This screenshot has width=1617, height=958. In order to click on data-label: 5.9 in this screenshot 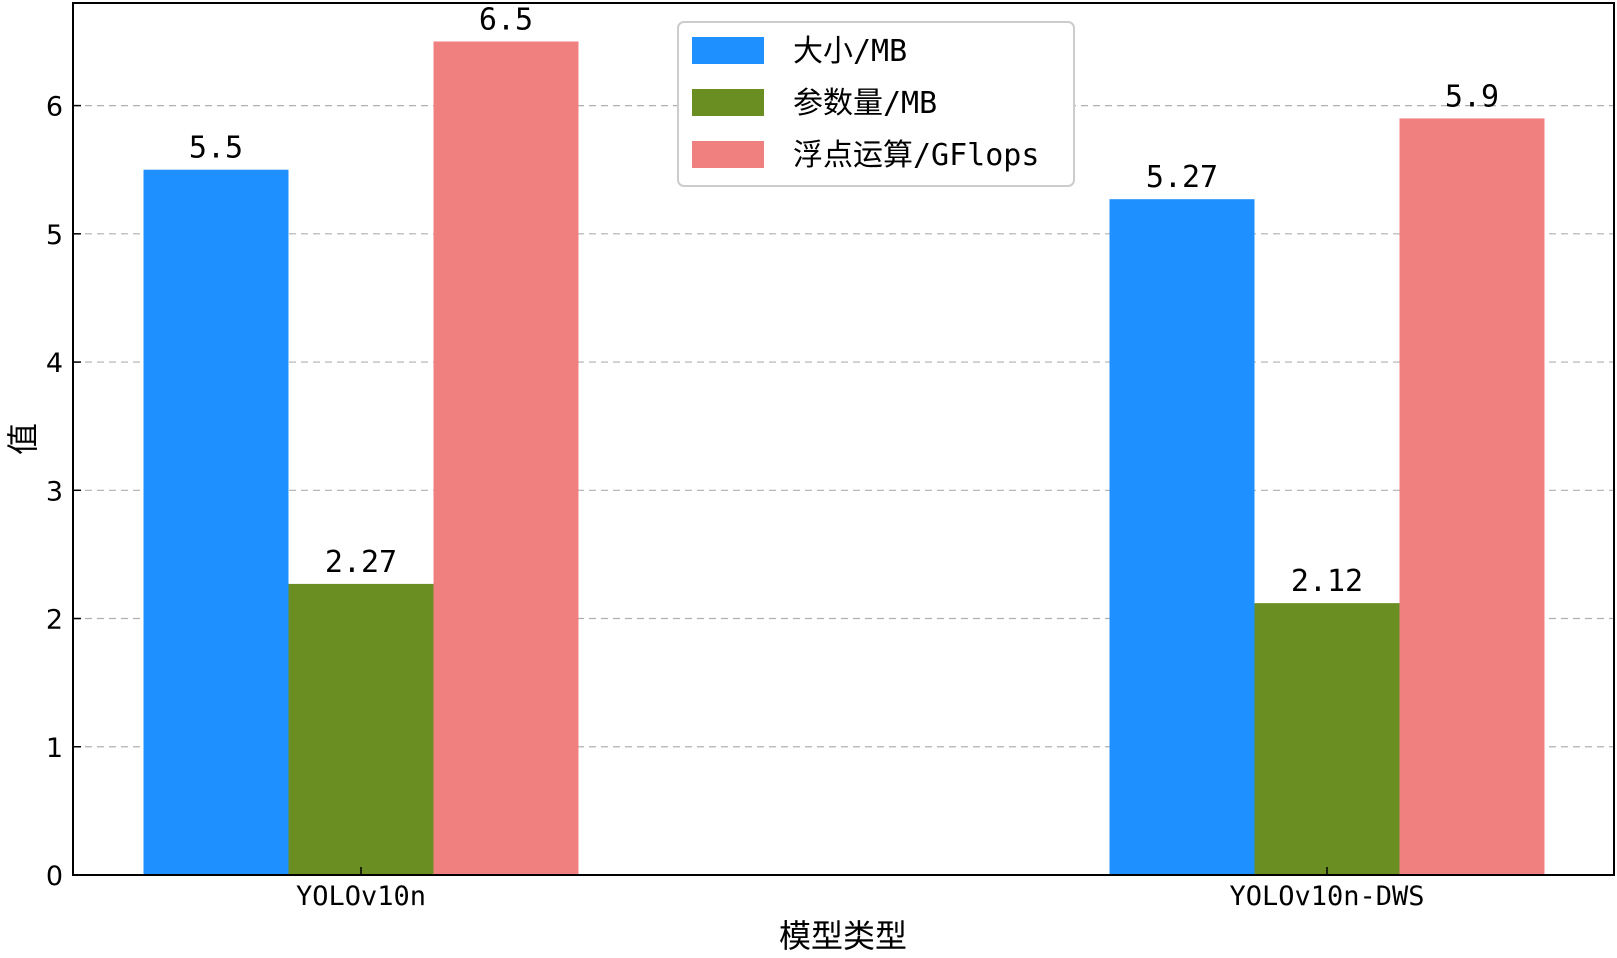, I will do `click(1472, 96)`.